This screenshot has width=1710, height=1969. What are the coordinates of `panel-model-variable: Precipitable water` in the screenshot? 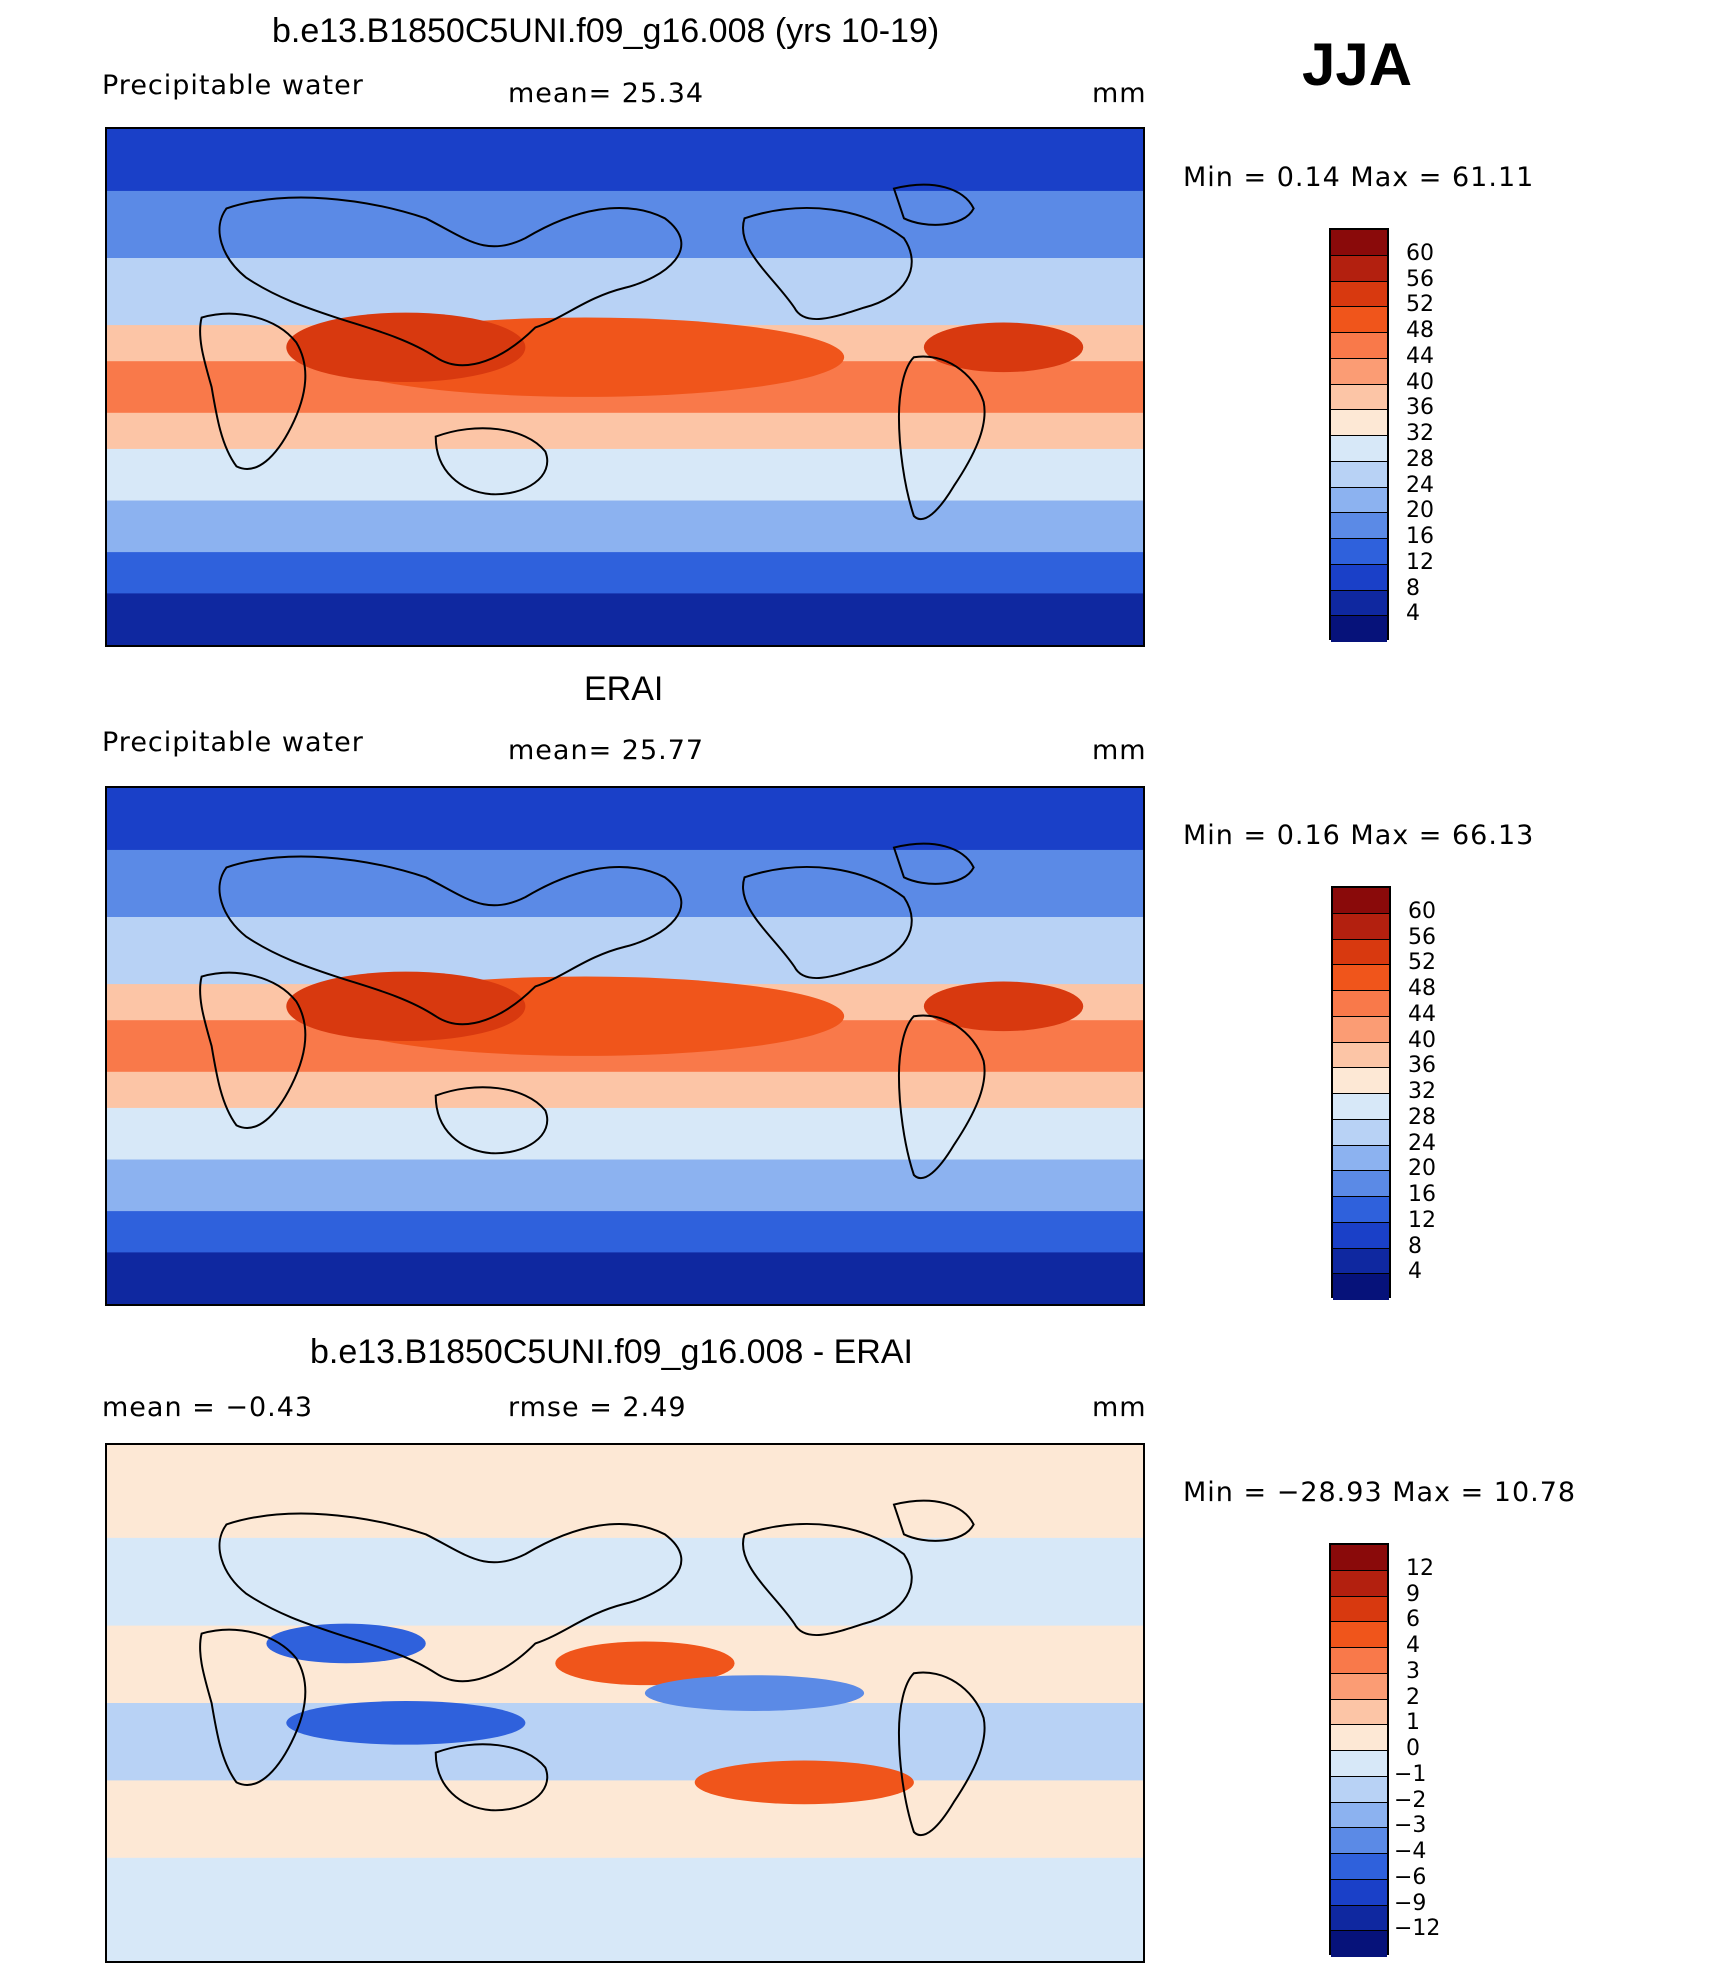 It's located at (233, 85).